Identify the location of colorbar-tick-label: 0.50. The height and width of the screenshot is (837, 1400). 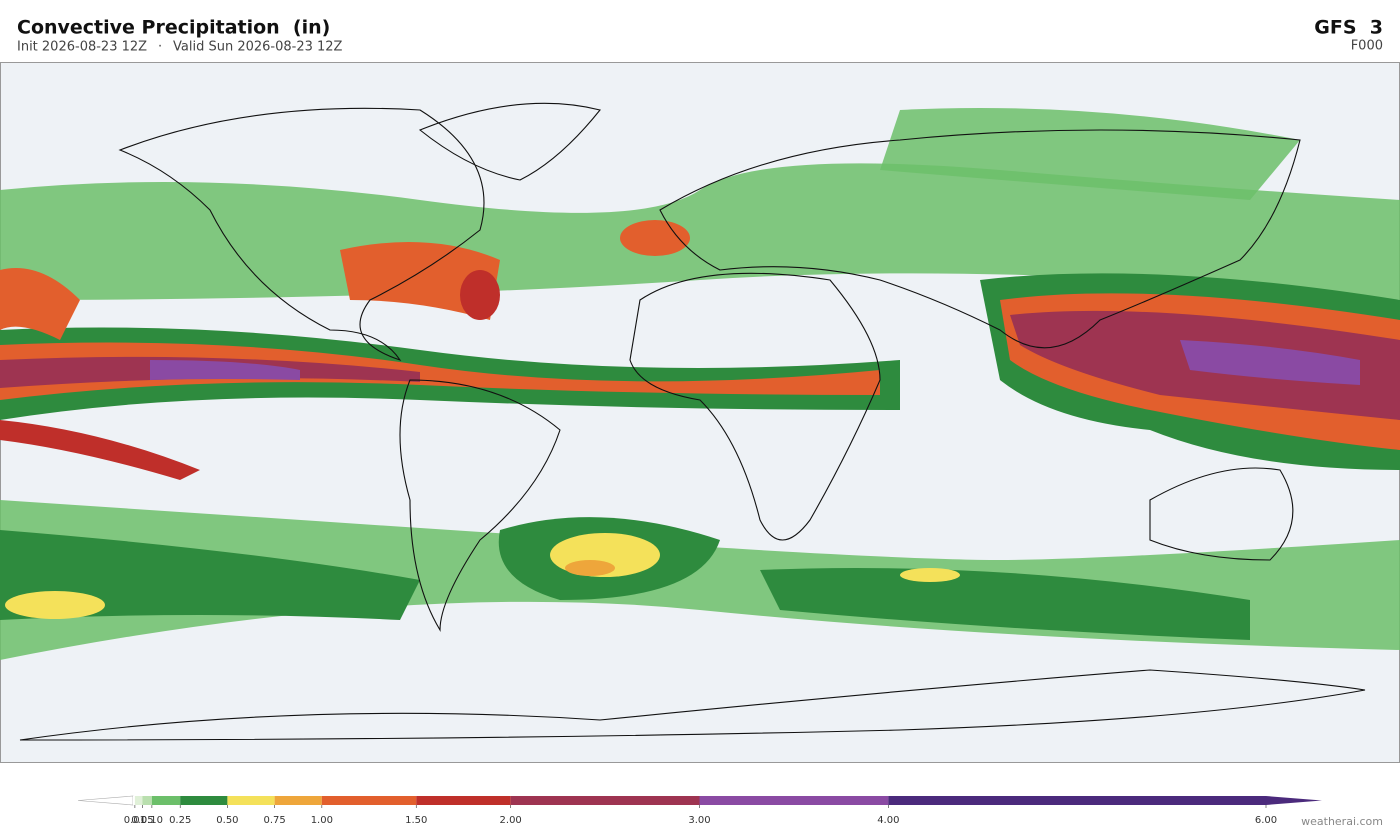
(227, 820).